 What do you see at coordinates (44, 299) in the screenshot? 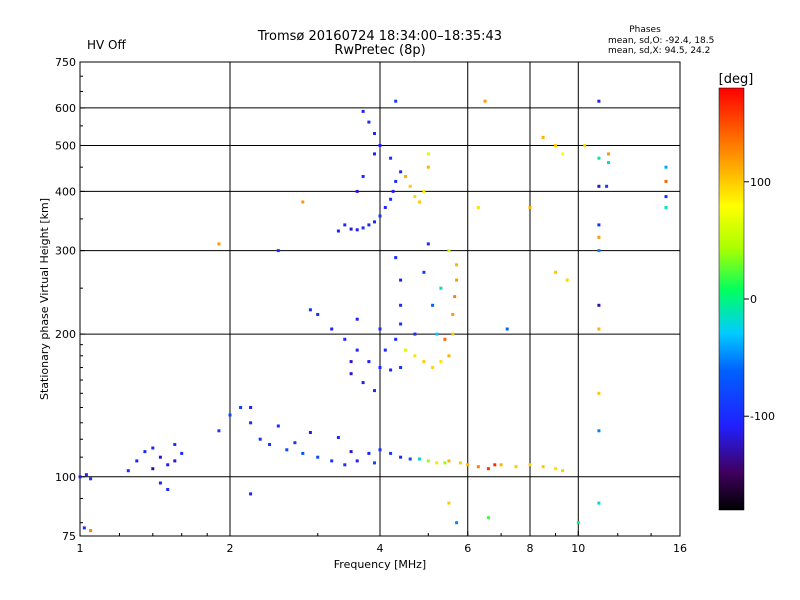
I see `y-axis-label: Stationary phase Virtual Height [km]` at bounding box center [44, 299].